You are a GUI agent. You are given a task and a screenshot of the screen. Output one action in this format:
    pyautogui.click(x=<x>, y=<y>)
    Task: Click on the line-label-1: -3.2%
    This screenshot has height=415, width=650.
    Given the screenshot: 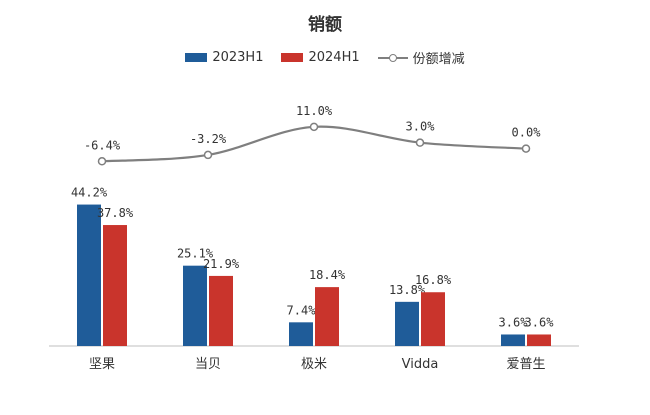 What is the action you would take?
    pyautogui.click(x=208, y=139)
    